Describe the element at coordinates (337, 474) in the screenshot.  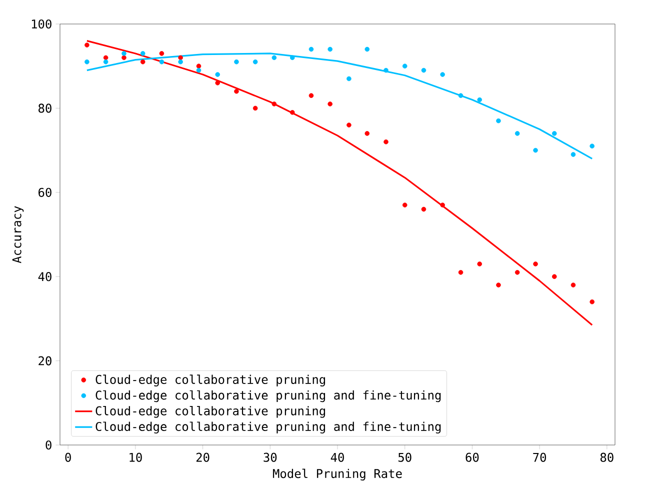
I see `x-axis-title: Model Pruning Rate` at that location.